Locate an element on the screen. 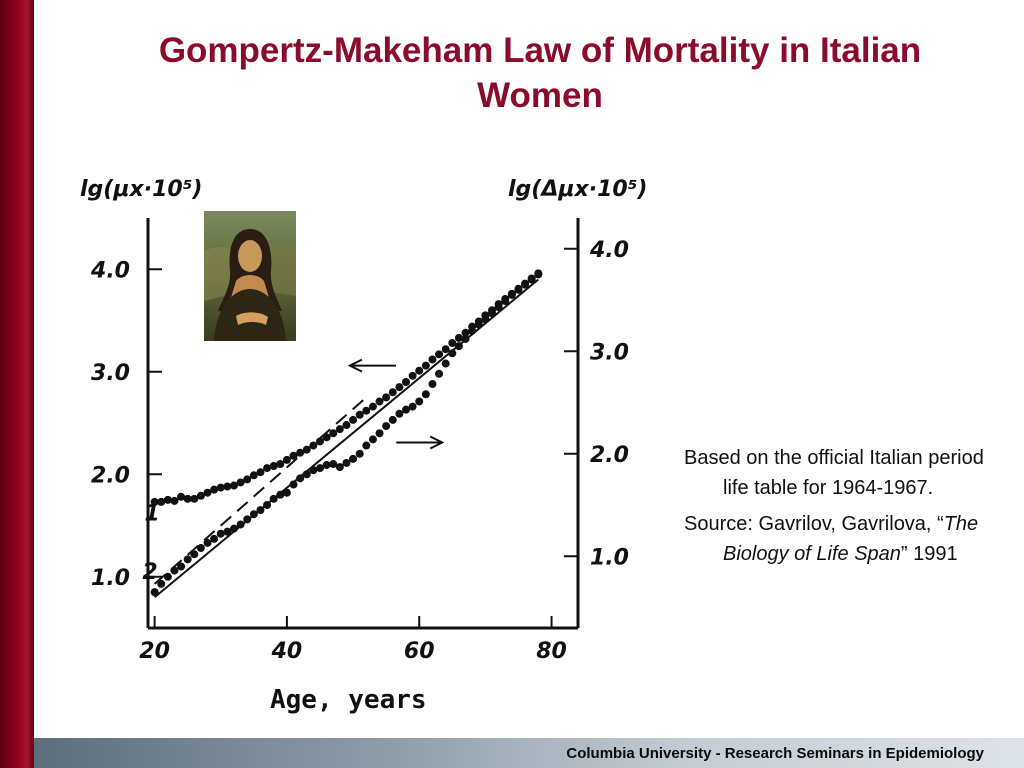 Image resolution: width=1024 pixels, height=768 pixels. y-left-axis-title: lg(μx·10⁵) is located at coordinates (141, 189).